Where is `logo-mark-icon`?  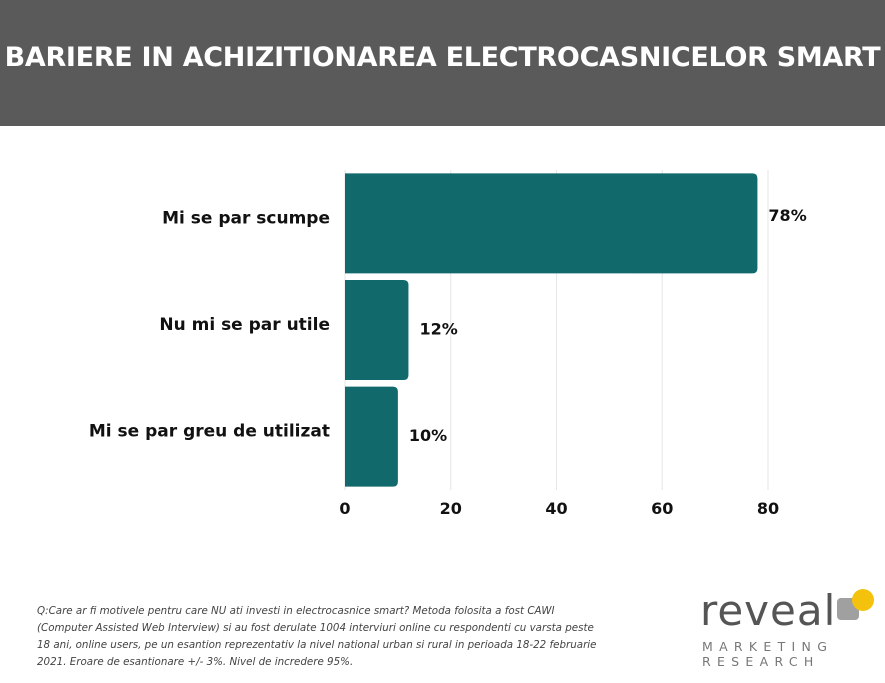
logo-mark-icon is located at coordinates (855, 604).